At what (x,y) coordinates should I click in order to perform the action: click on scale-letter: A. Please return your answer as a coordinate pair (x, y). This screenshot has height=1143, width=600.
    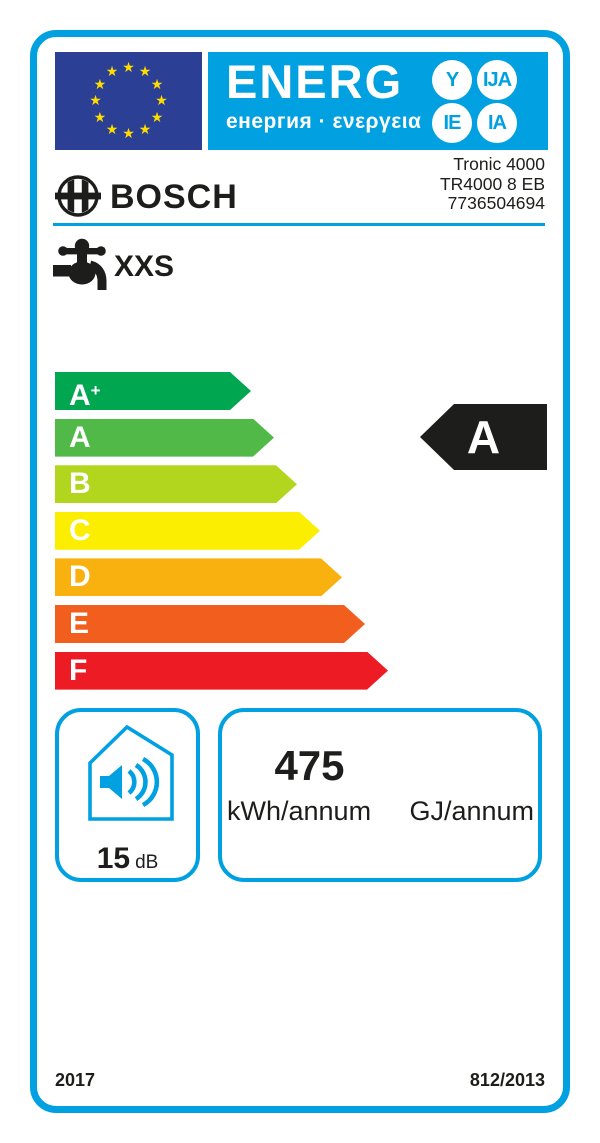
    Looking at the image, I should click on (80, 437).